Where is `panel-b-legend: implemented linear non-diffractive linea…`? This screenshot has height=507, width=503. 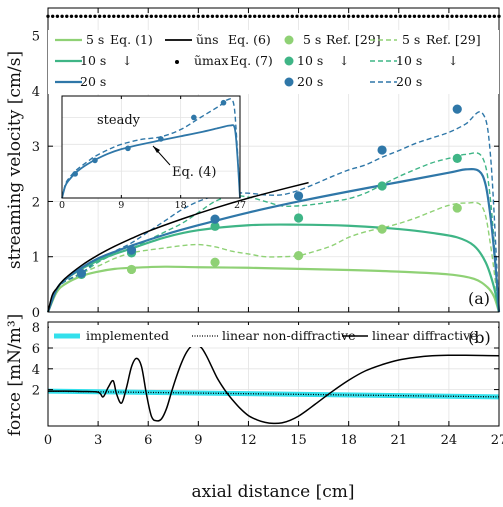 panel-b-legend: implemented linear non-diffractive linea… is located at coordinates (273, 336).